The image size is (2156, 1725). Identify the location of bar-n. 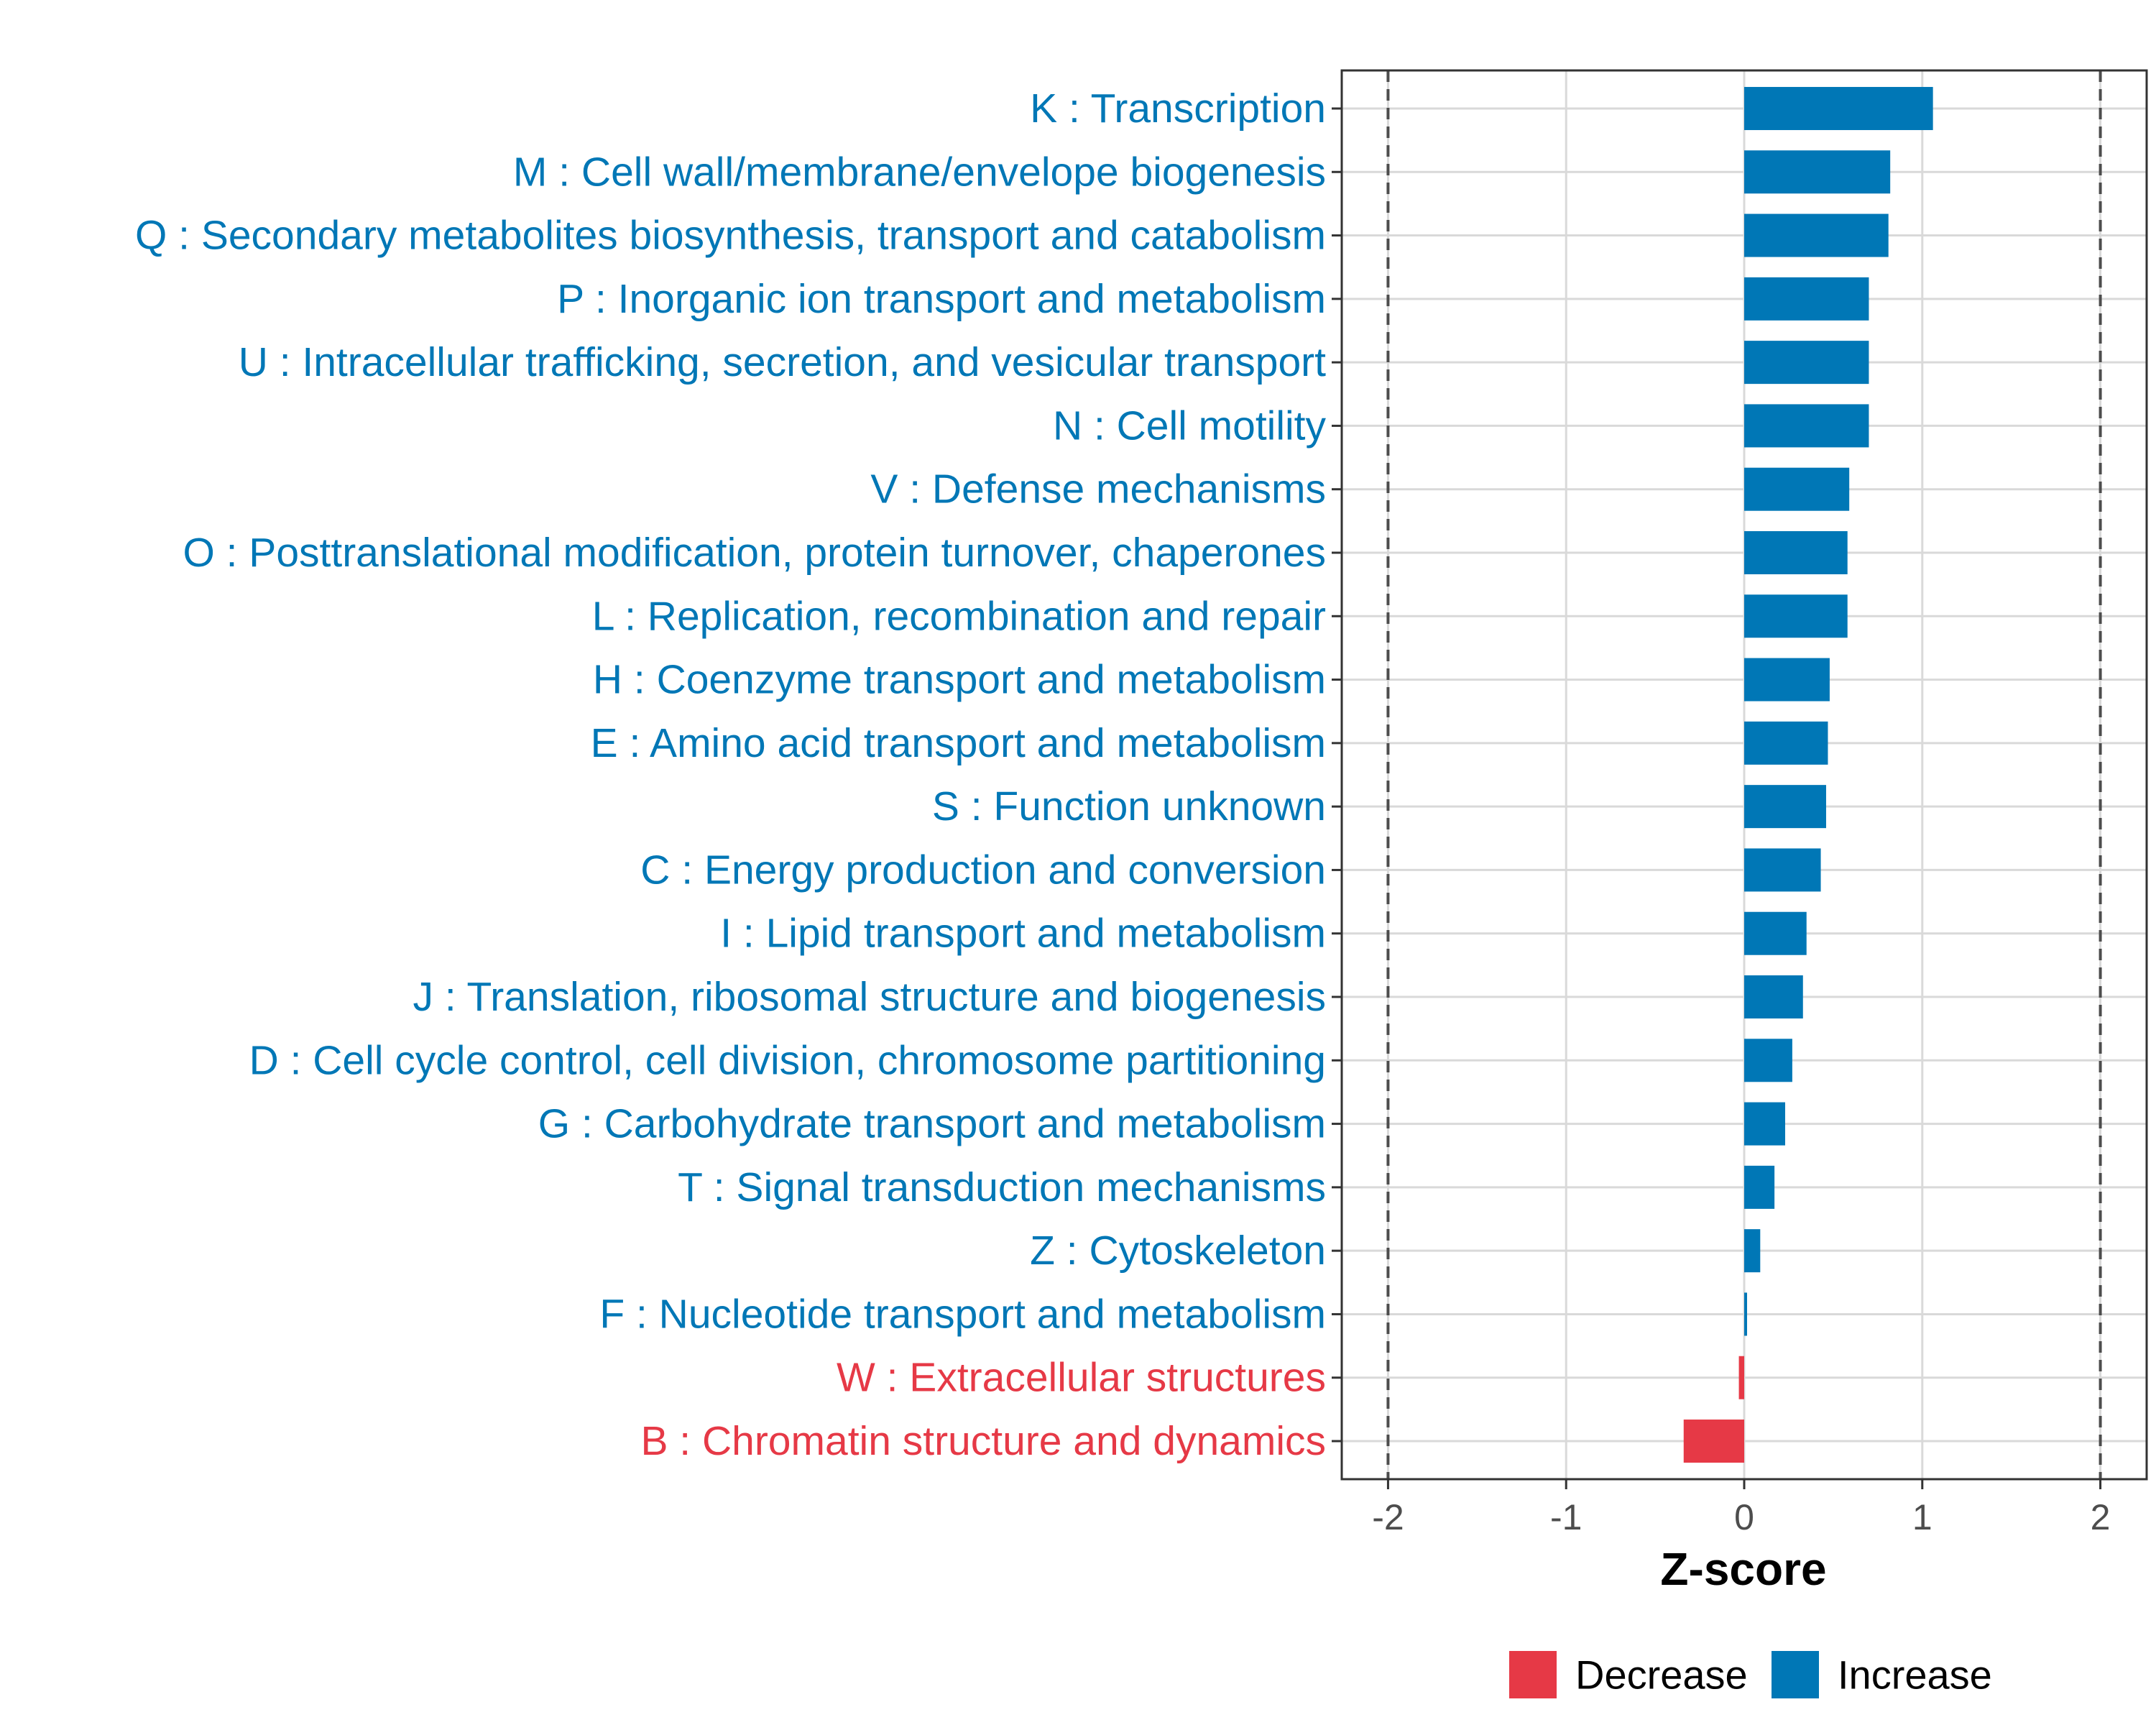
(1806, 426).